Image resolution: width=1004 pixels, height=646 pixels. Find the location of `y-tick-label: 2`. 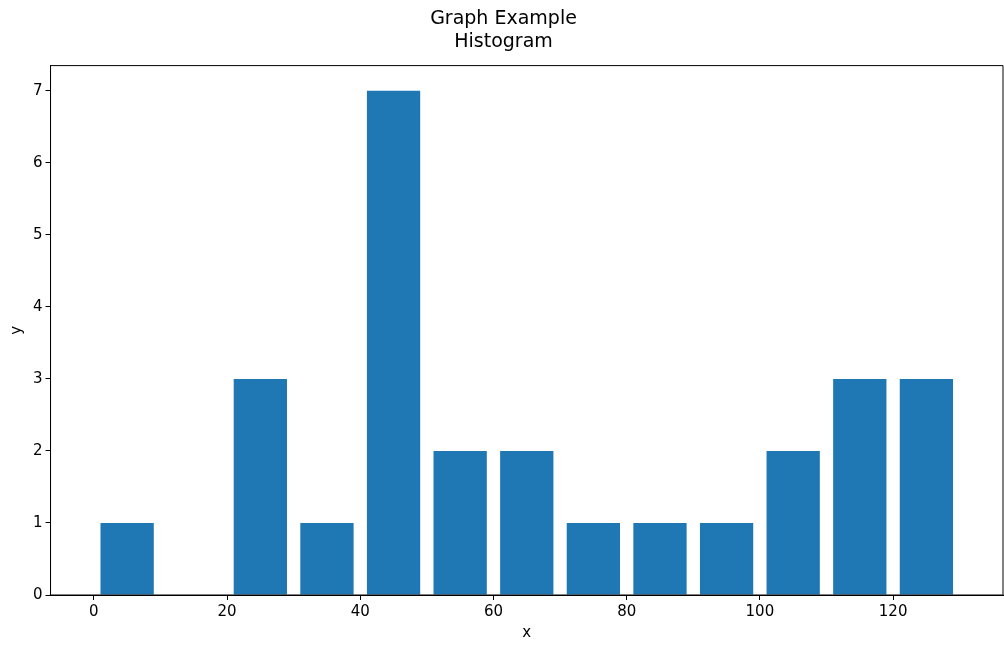

y-tick-label: 2 is located at coordinates (38, 449).